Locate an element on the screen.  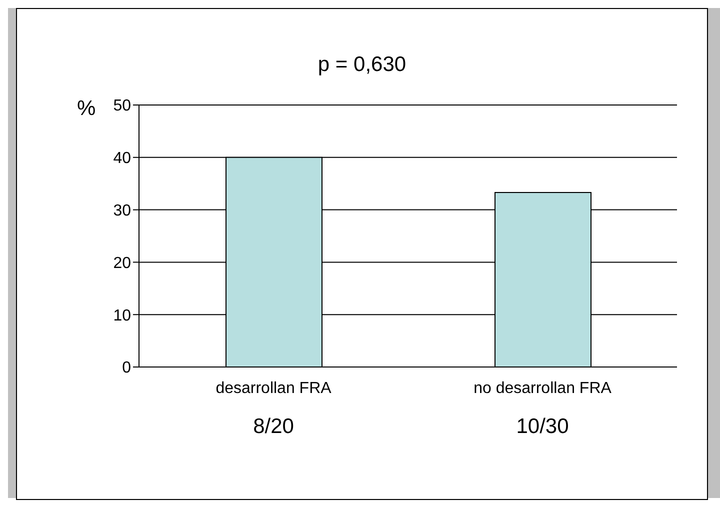
x-tick-label: desarrollan FRA is located at coordinates (274, 388).